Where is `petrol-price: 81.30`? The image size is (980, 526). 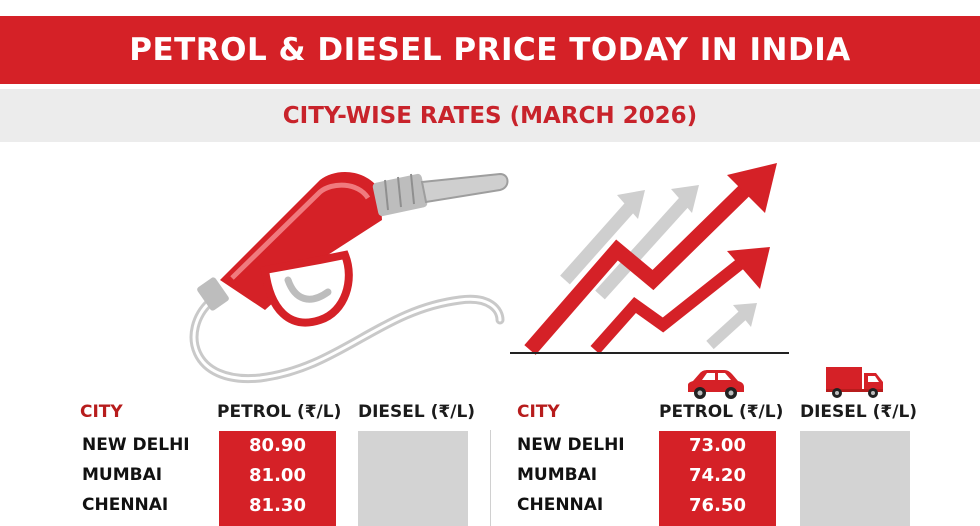
petrol-price: 81.30 is located at coordinates (277, 505).